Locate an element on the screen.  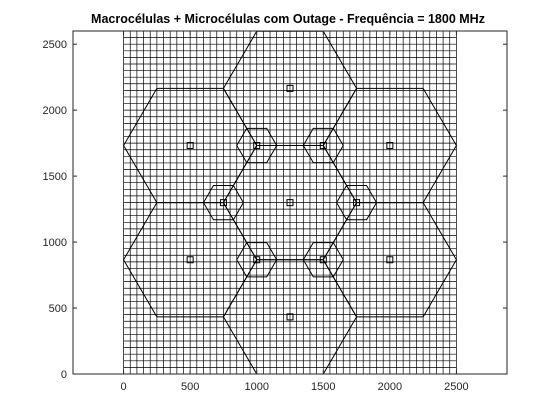
y-tick-label: 0 is located at coordinates (64, 375).